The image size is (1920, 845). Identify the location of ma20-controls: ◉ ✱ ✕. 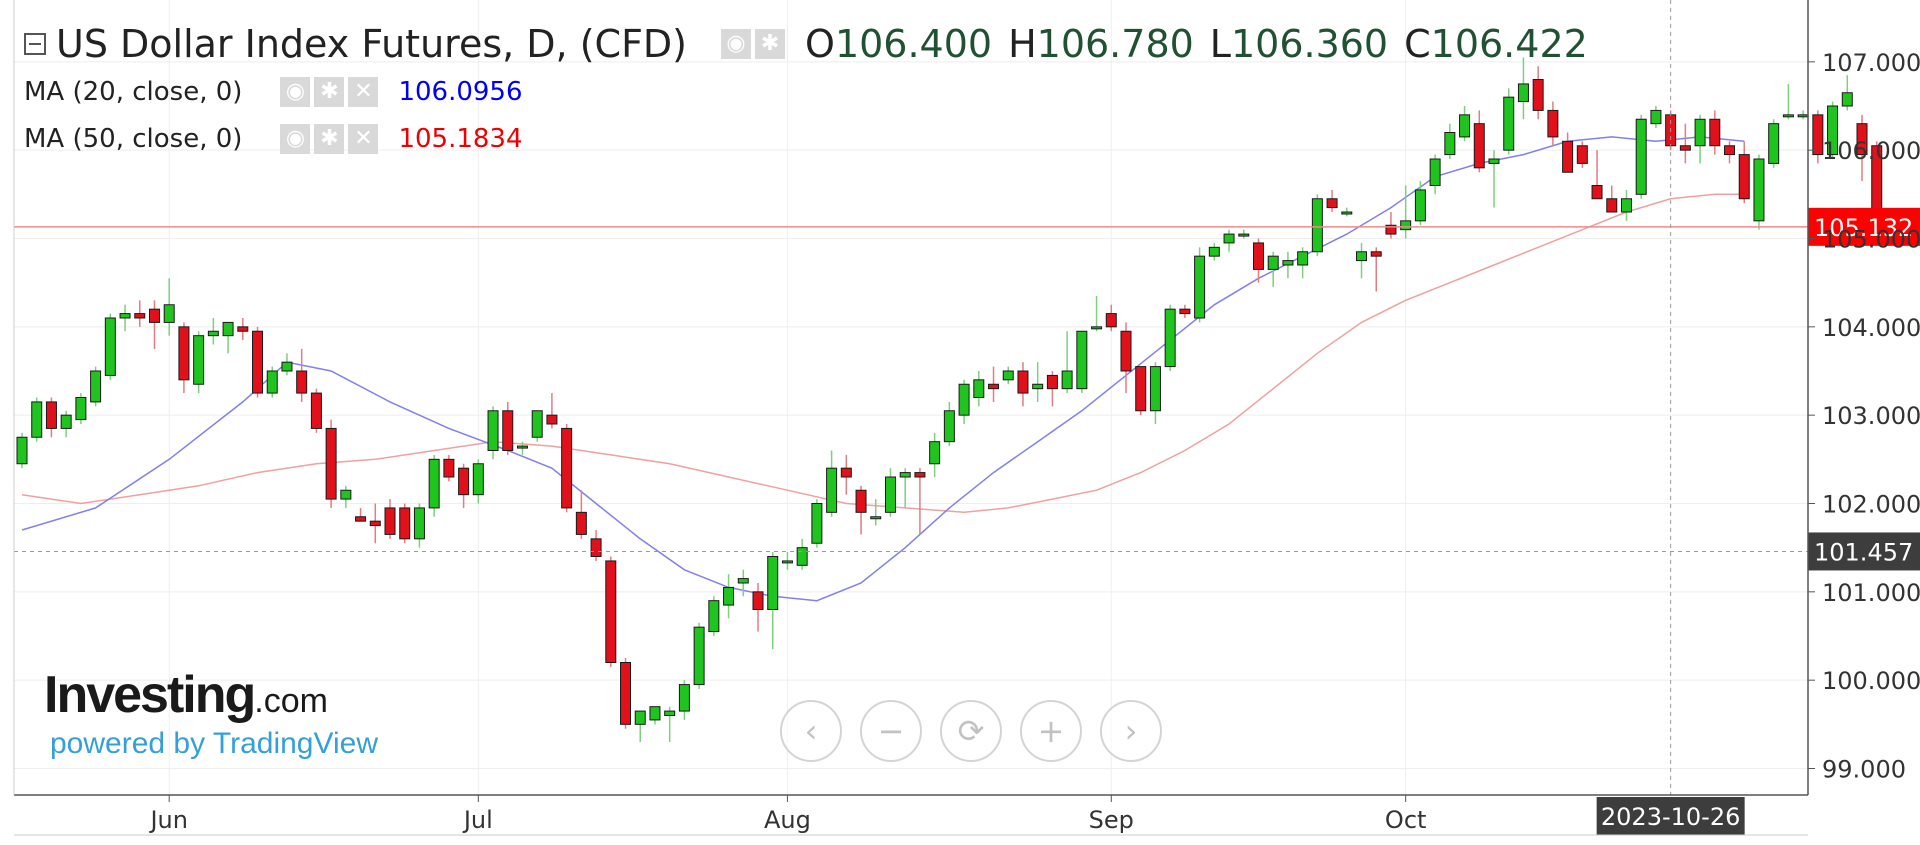
(327, 92).